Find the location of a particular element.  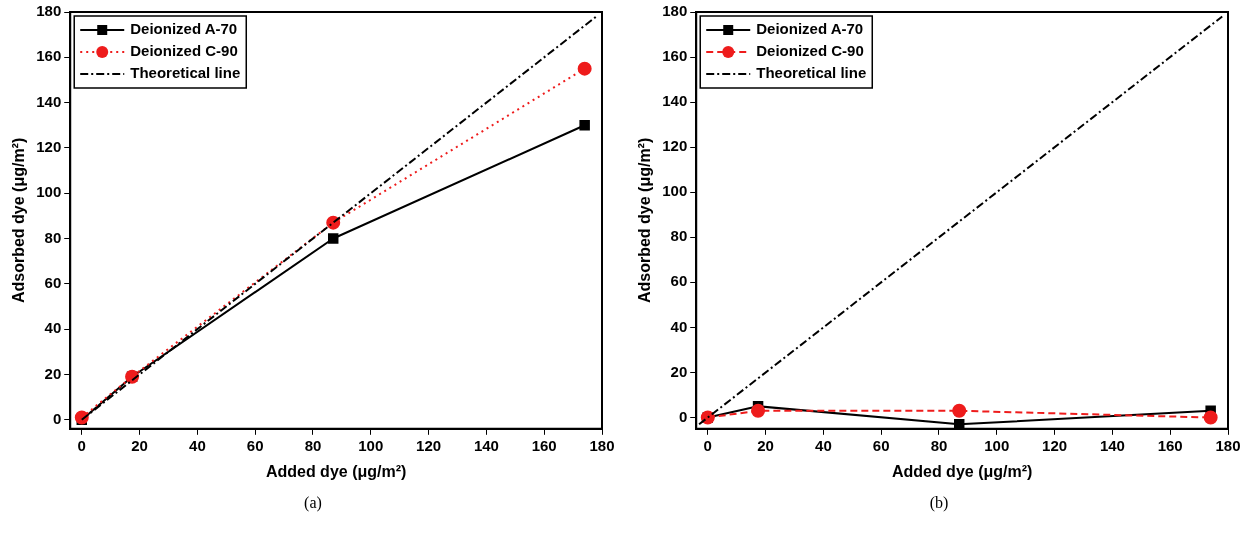

text: (a) is located at coordinates (313, 503).